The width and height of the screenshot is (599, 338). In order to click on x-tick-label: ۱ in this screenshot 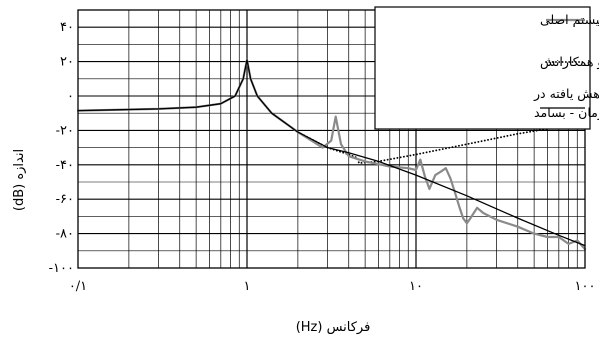, I will do `click(247, 286)`.